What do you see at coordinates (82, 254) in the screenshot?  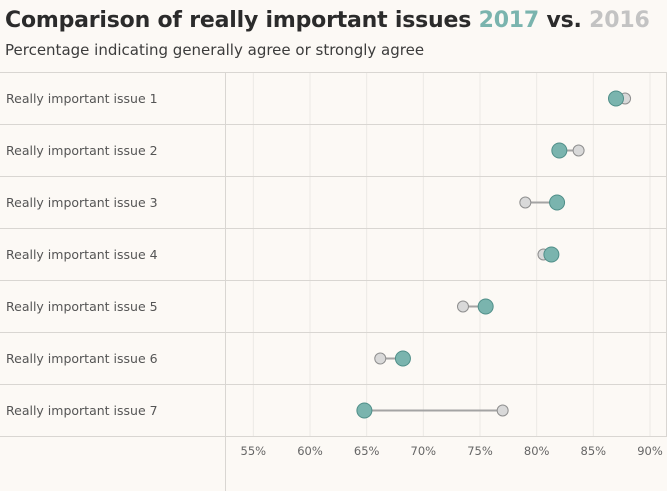 I see `row-label: Really important issue 4` at bounding box center [82, 254].